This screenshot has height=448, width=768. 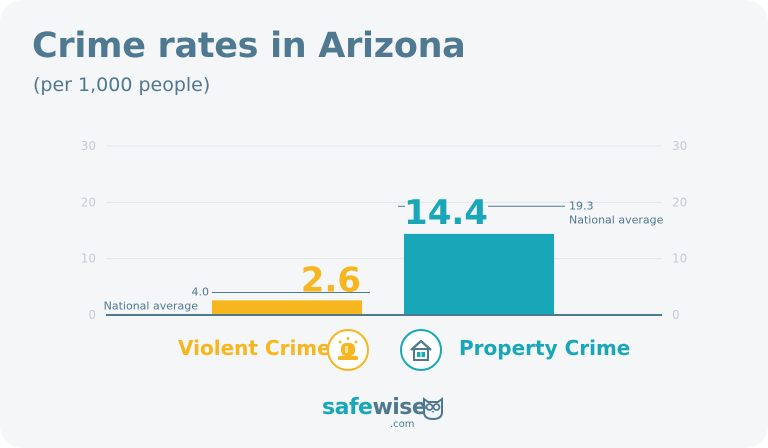 I want to click on bar-property-crime, so click(x=479, y=274).